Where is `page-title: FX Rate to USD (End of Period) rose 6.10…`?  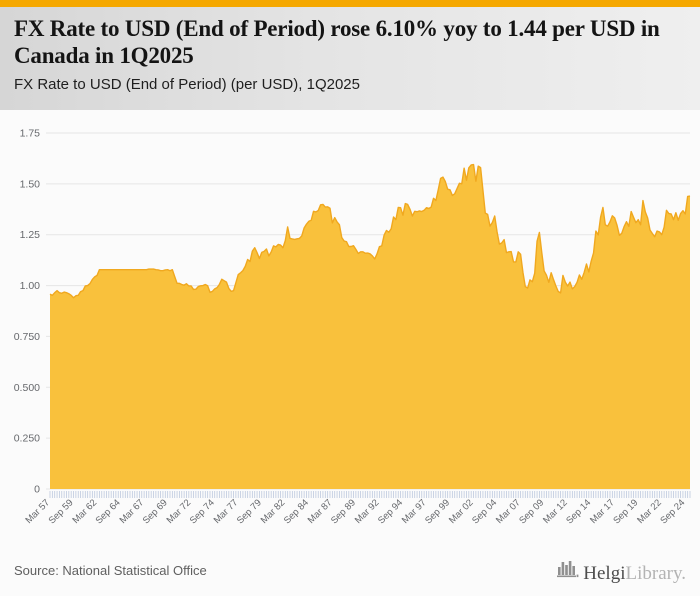
page-title: FX Rate to USD (End of Period) rose 6.10… is located at coordinates (337, 42).